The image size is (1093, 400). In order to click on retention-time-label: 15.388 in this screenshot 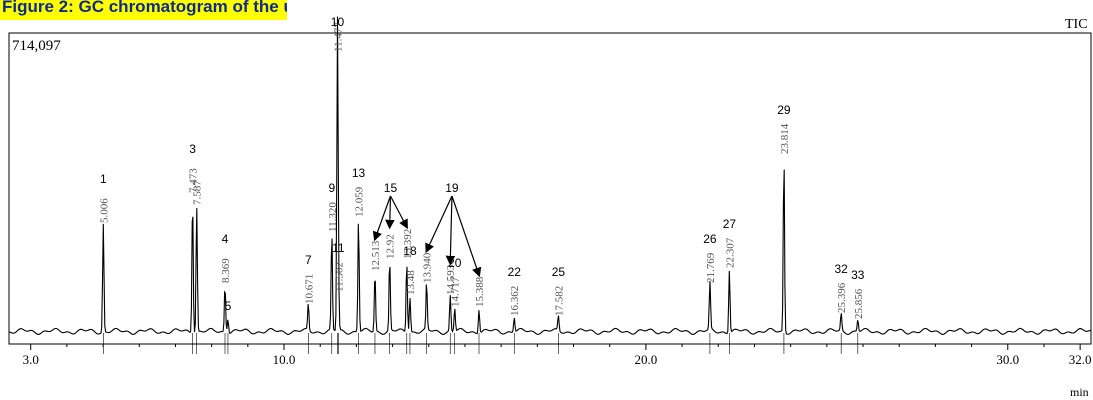, I will do `click(480, 291)`.